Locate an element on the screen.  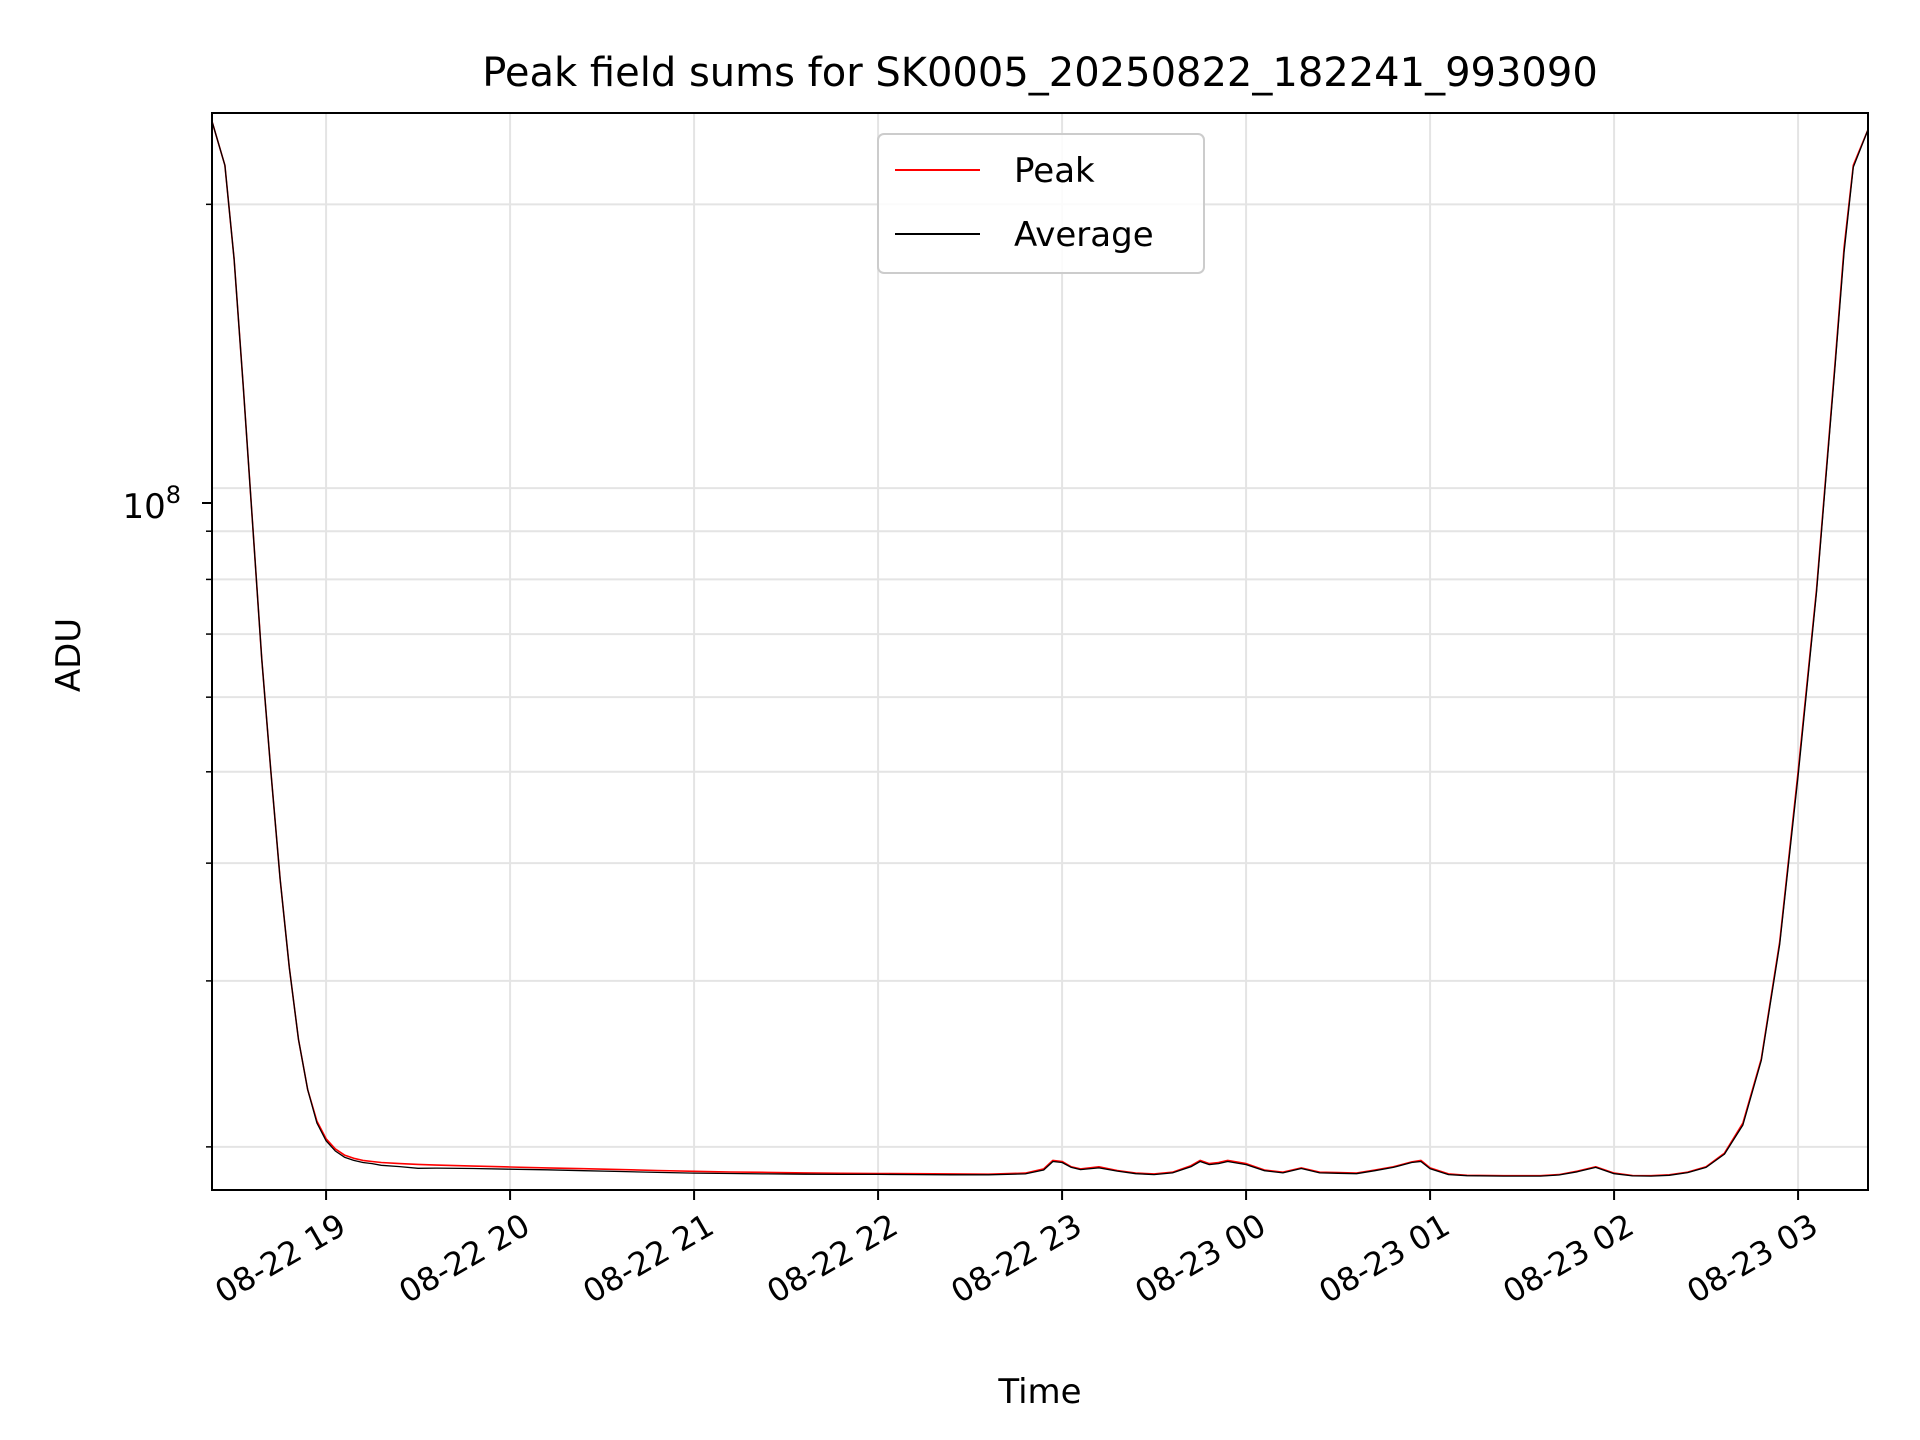
y-axis: 108 is located at coordinates (167, 675).